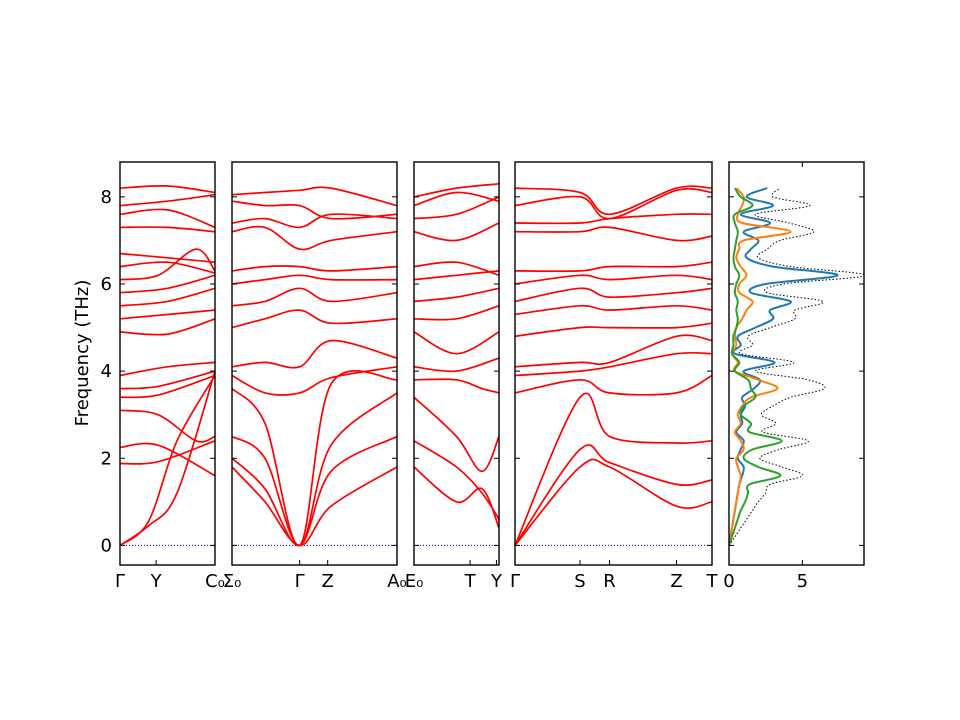 The width and height of the screenshot is (960, 720). What do you see at coordinates (397, 581) in the screenshot?
I see `q-point-label: A₀` at bounding box center [397, 581].